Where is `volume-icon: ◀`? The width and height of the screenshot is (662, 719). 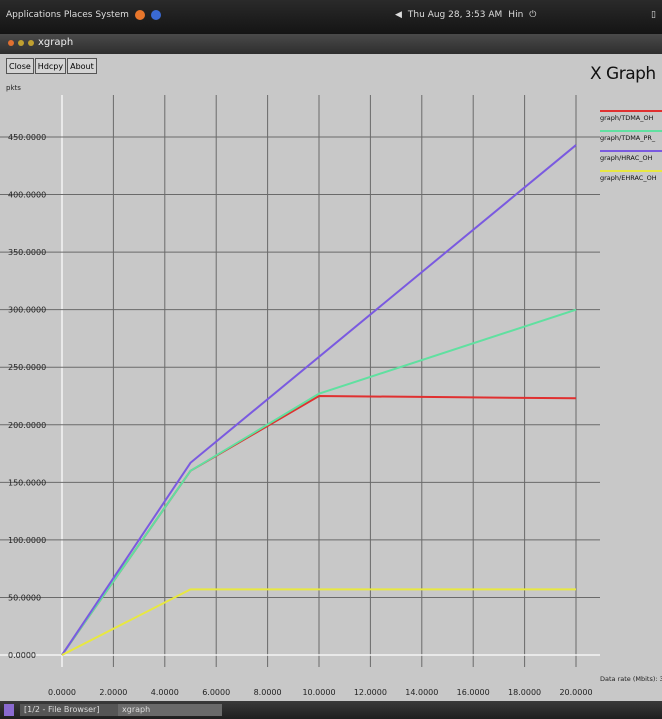 volume-icon: ◀ is located at coordinates (398, 15).